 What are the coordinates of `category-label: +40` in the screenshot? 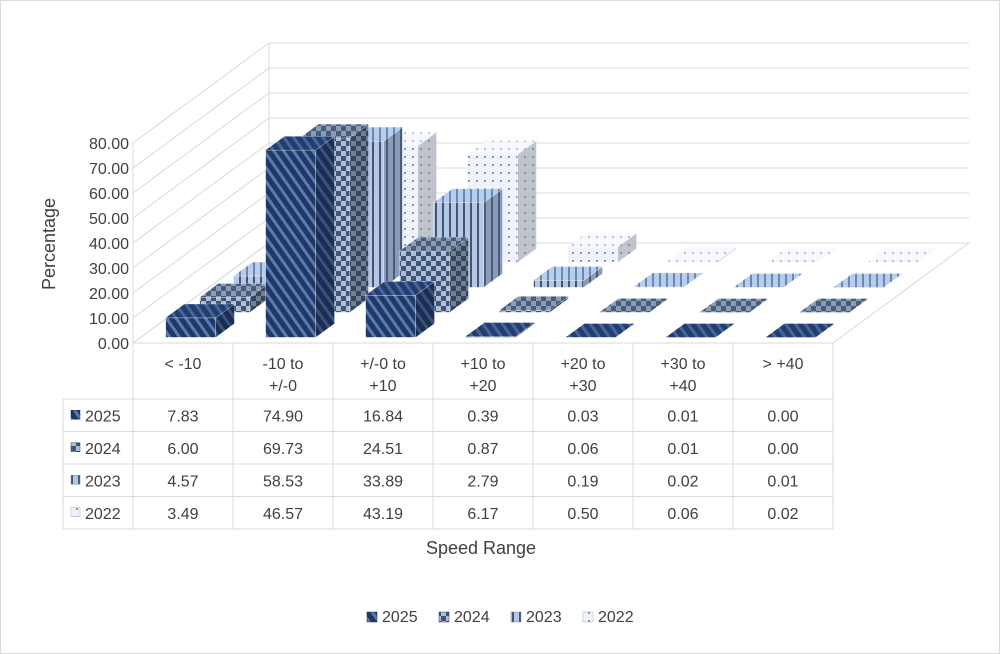 It's located at (682, 386).